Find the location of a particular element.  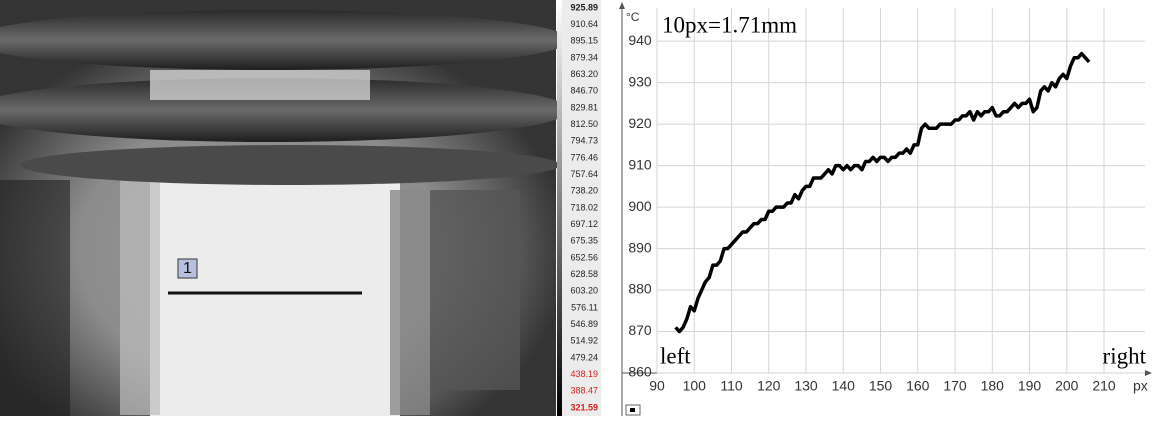

scale-label: 652.56 is located at coordinates (584, 257).